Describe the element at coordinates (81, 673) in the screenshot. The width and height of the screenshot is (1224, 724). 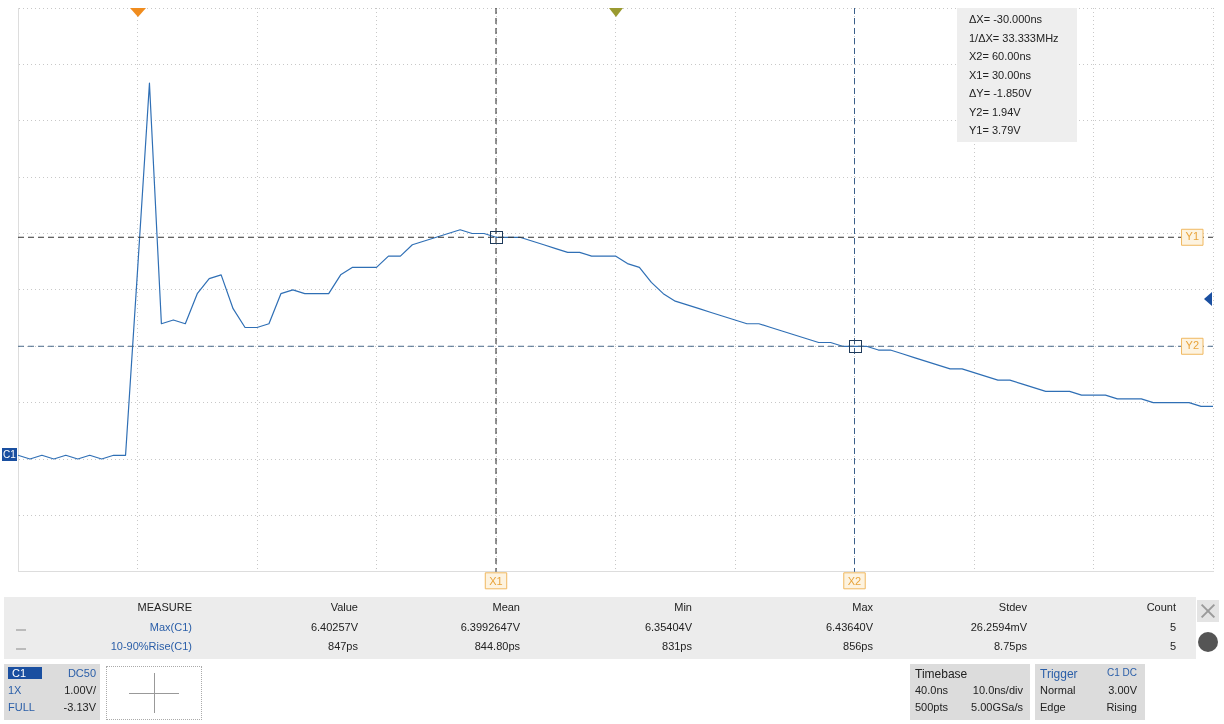
I see `text: DC50` at that location.